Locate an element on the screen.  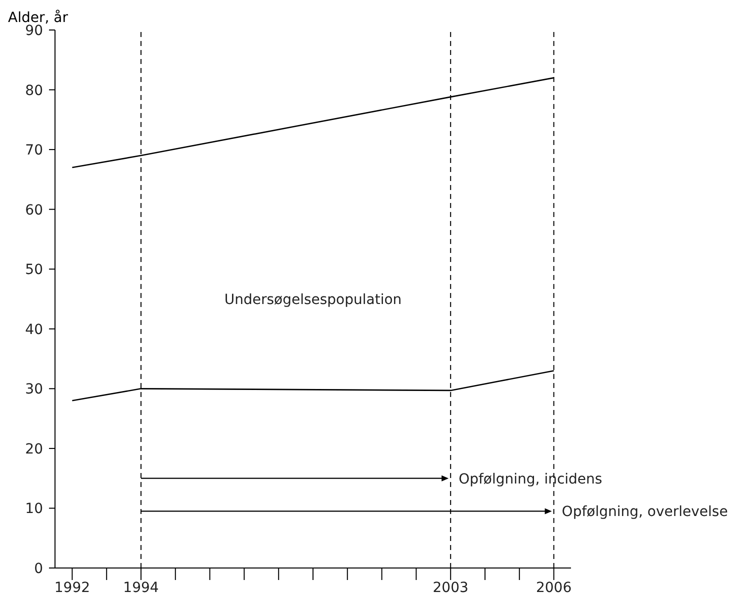
x-tick-label: 1992 is located at coordinates (72, 588).